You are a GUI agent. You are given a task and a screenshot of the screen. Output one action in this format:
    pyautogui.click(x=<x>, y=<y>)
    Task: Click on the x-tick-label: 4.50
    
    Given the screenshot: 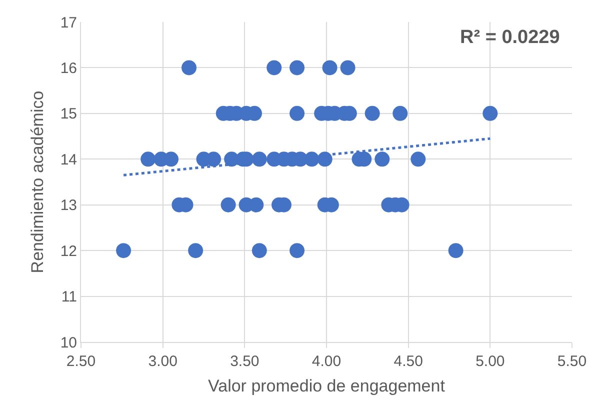 What is the action you would take?
    pyautogui.click(x=408, y=361)
    